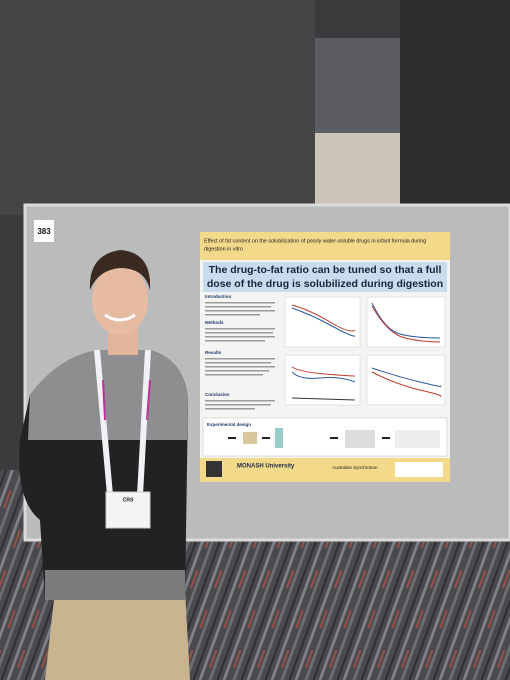 The height and width of the screenshot is (680, 510). I want to click on logo: MONASH University, so click(266, 467).